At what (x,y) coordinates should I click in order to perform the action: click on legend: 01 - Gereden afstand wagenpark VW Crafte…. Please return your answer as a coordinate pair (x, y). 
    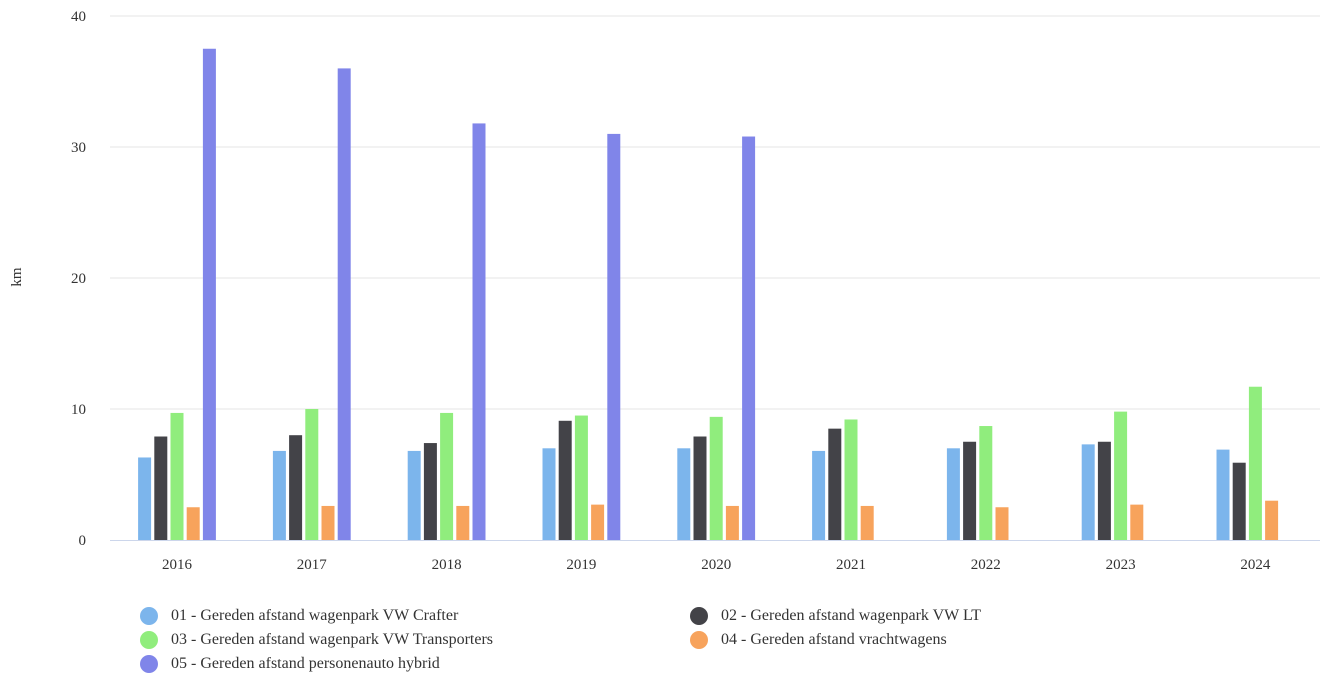
    Looking at the image, I should click on (690, 640).